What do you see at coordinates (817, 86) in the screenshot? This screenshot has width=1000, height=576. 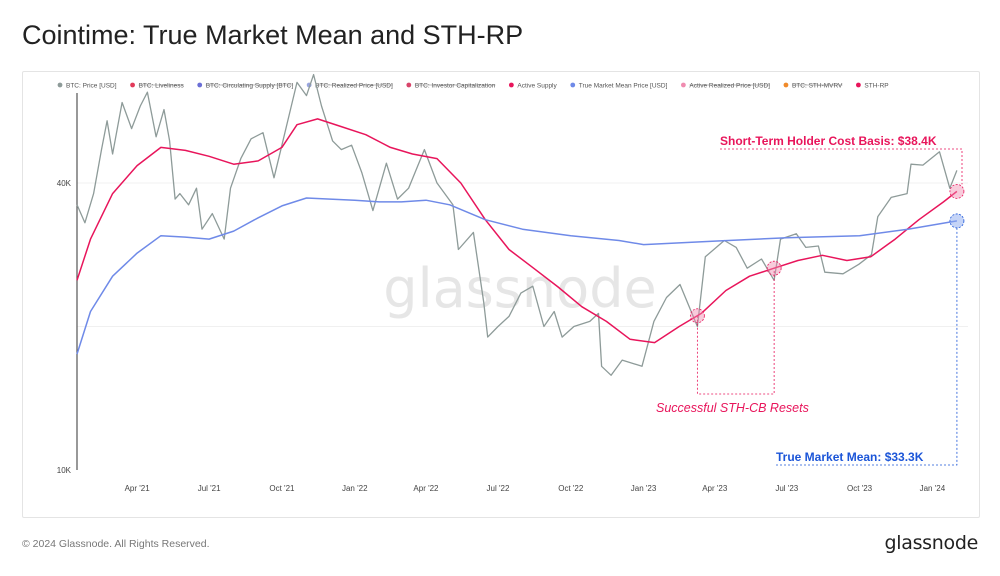 I see `legend-item: BTC: STH-MVRV` at bounding box center [817, 86].